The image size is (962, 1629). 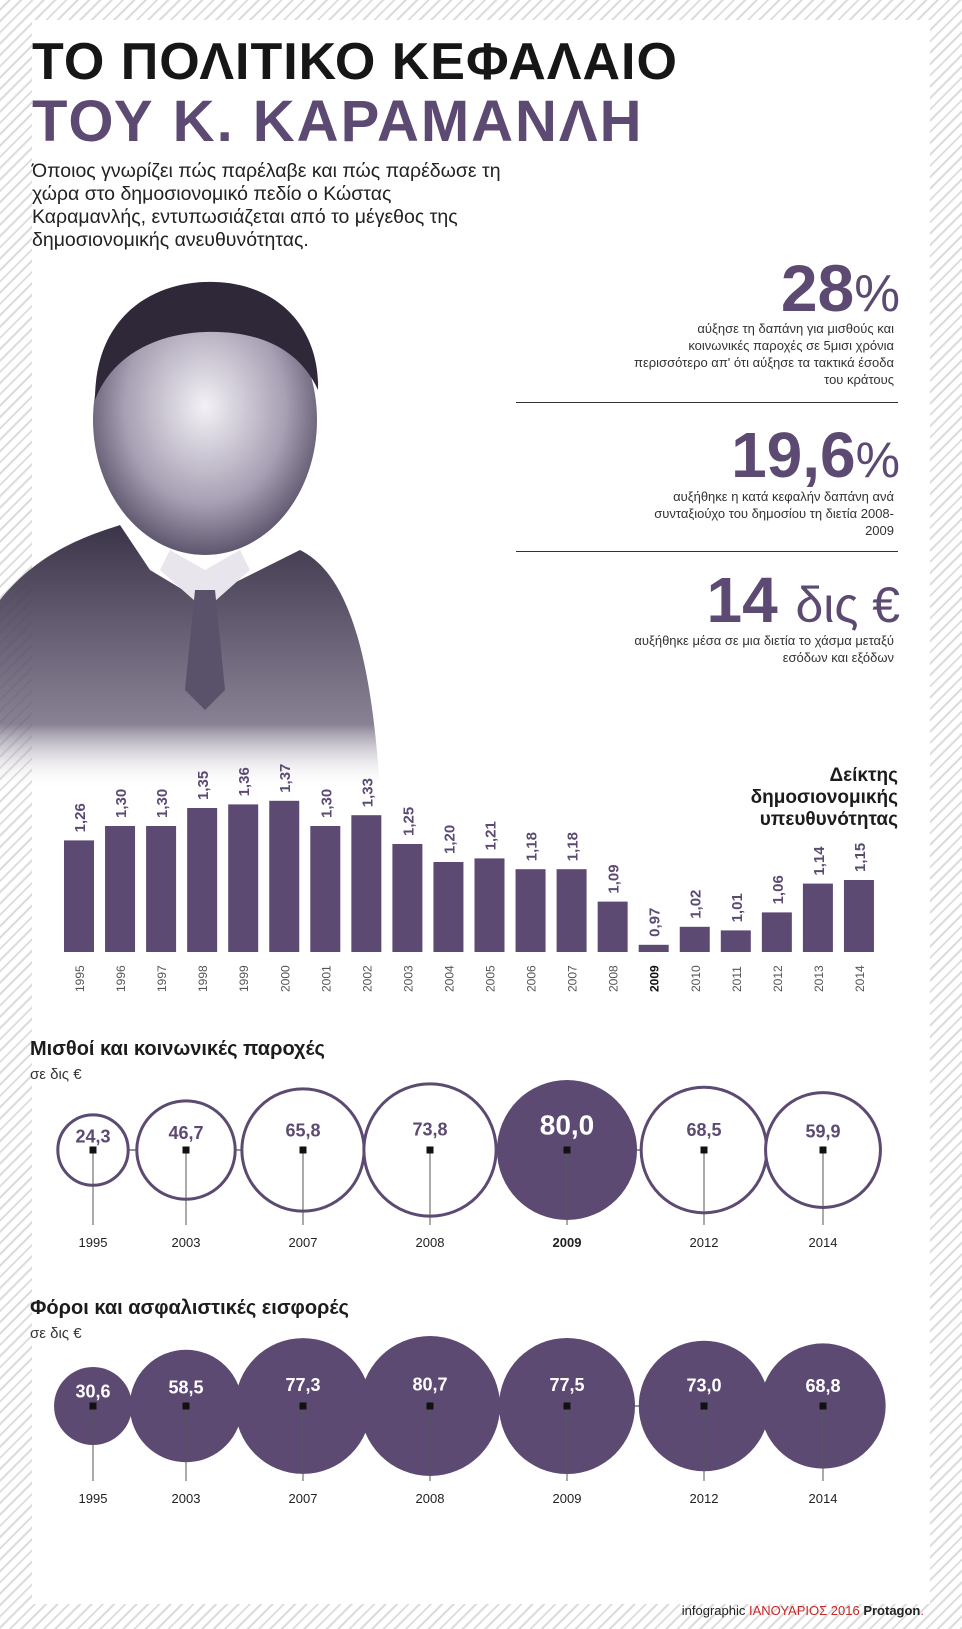 I want to click on bubble-value-label: 24,3, so click(x=92, y=1136).